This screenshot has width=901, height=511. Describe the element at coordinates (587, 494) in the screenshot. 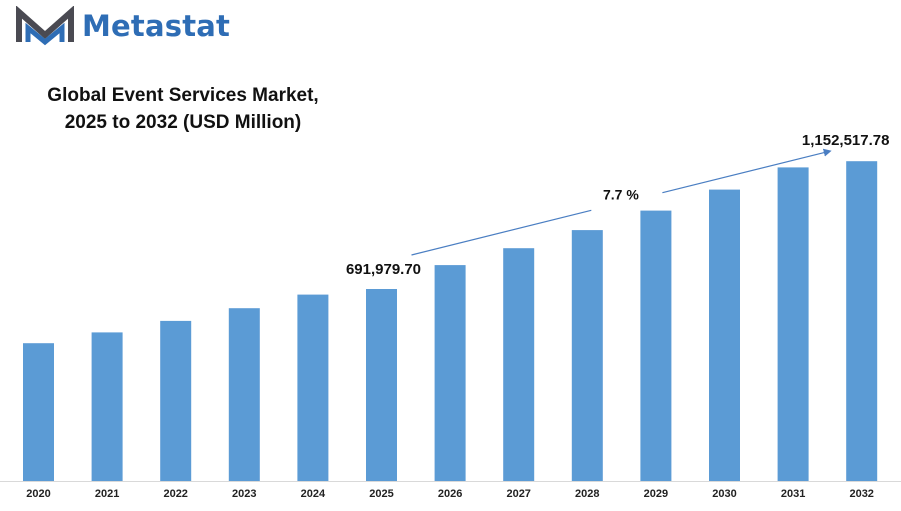

I see `x-tick-label-2028: 2028` at that location.